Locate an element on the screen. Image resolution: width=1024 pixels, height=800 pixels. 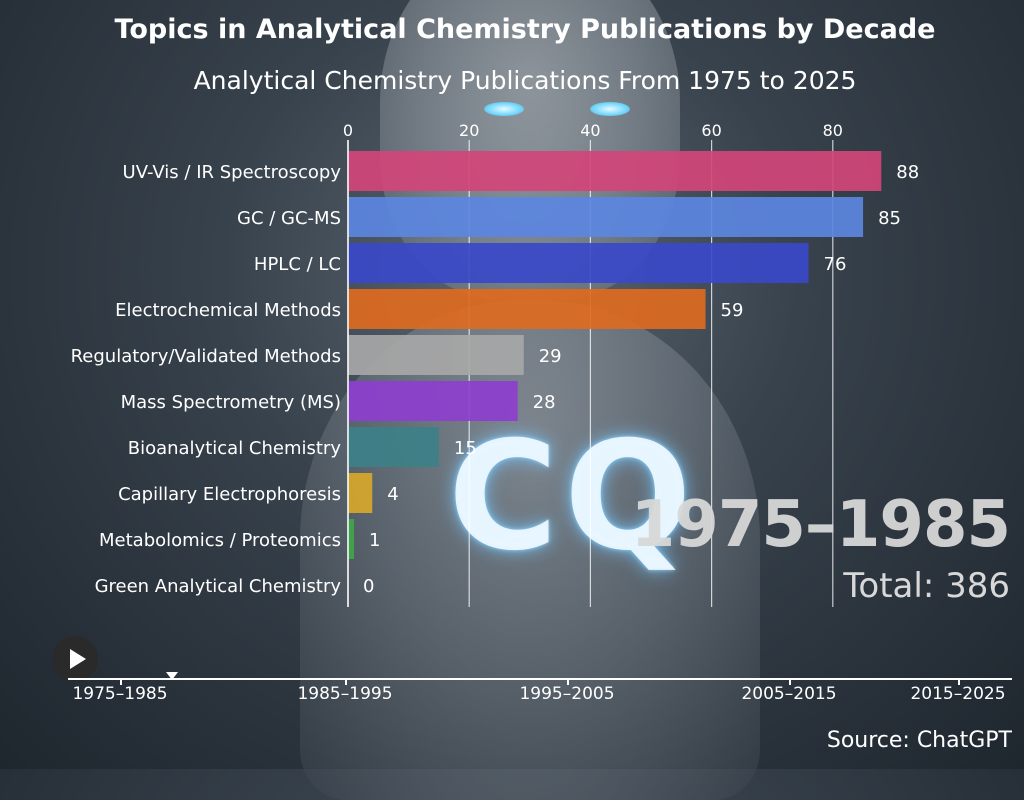
category-label: Regulatory/Validated Methods is located at coordinates (206, 356).